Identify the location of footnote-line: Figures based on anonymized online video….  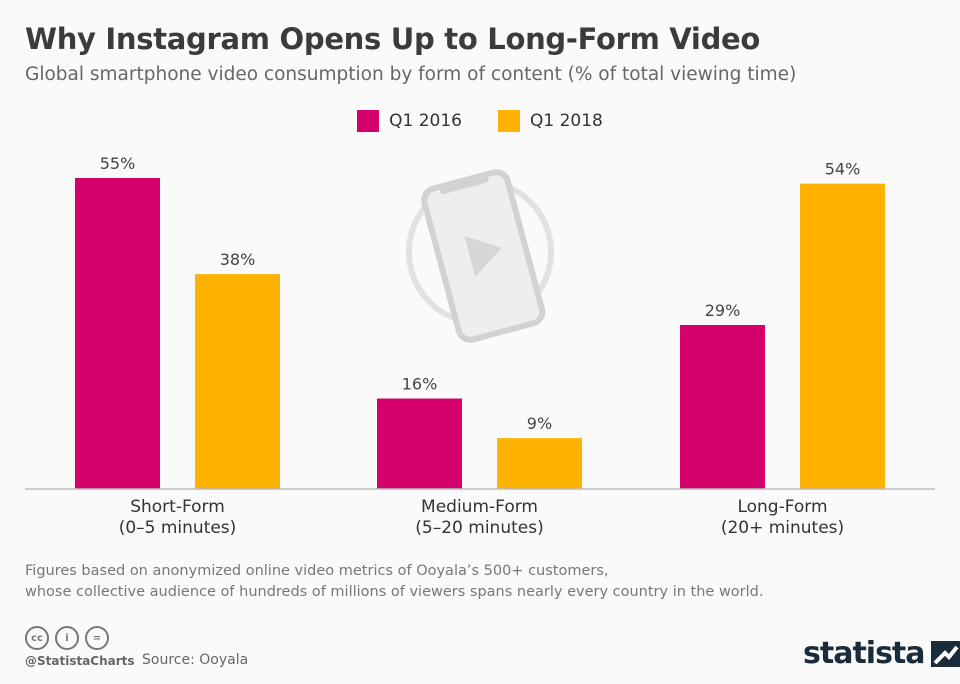
(317, 571).